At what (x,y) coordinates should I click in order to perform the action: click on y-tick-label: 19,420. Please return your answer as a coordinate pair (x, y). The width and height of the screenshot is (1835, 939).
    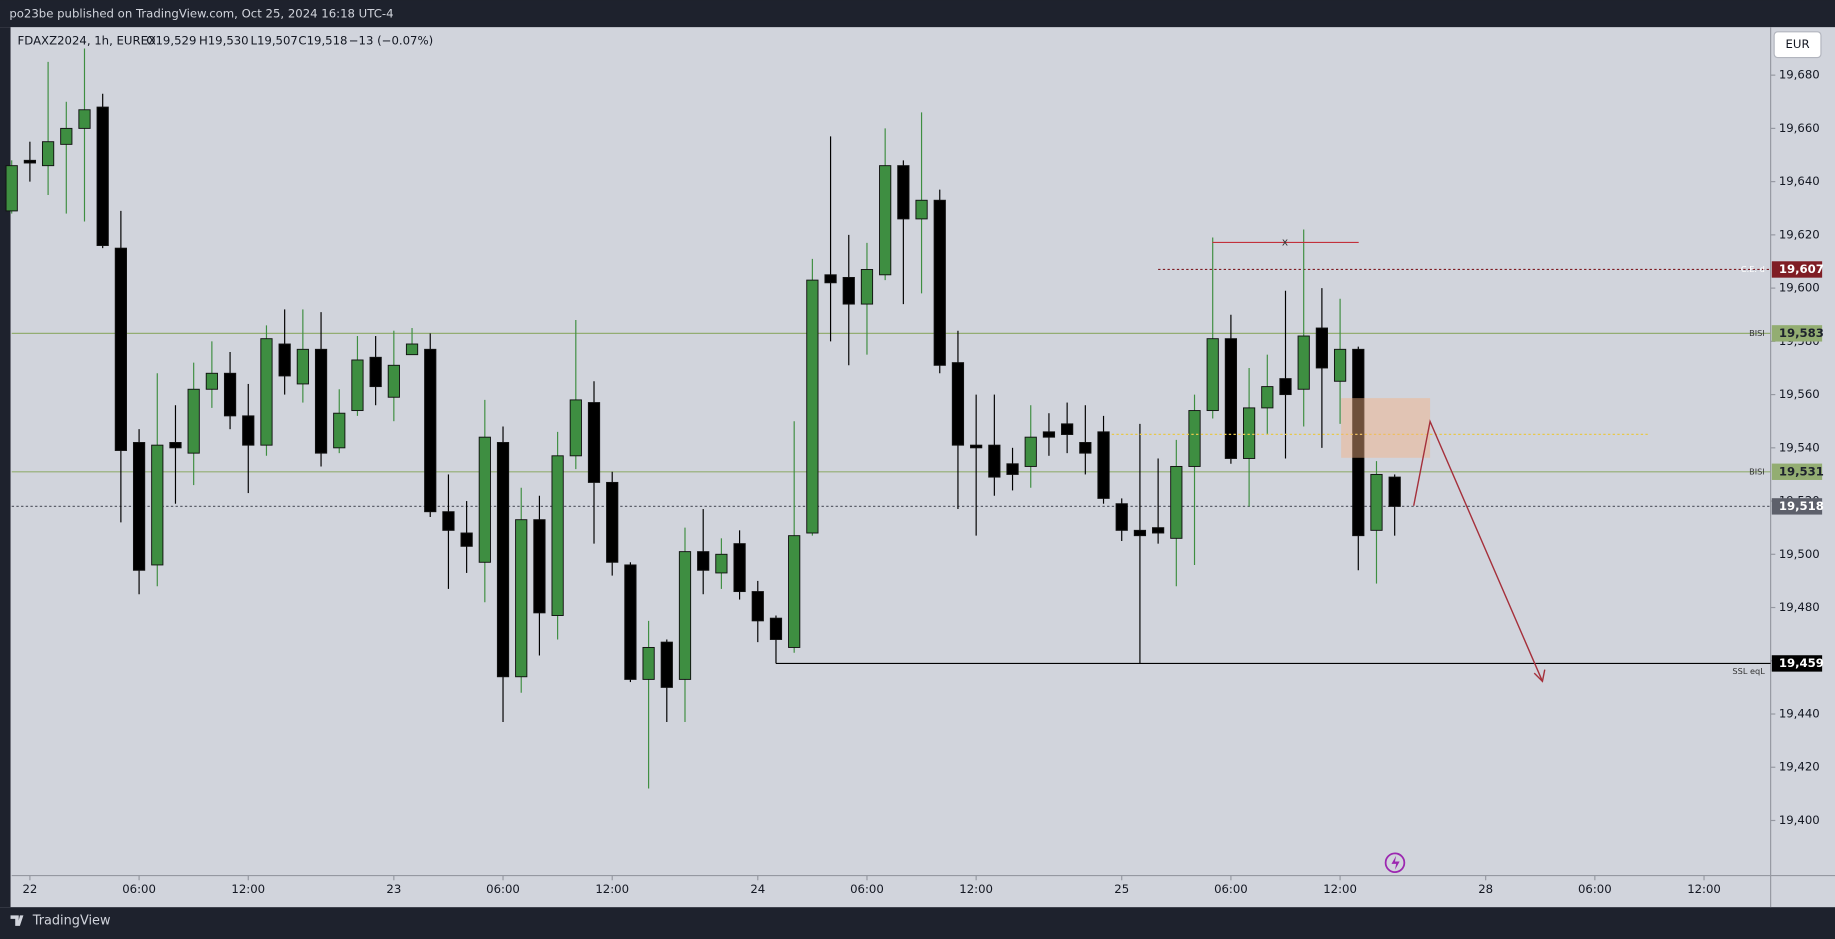
    Looking at the image, I should click on (1799, 767).